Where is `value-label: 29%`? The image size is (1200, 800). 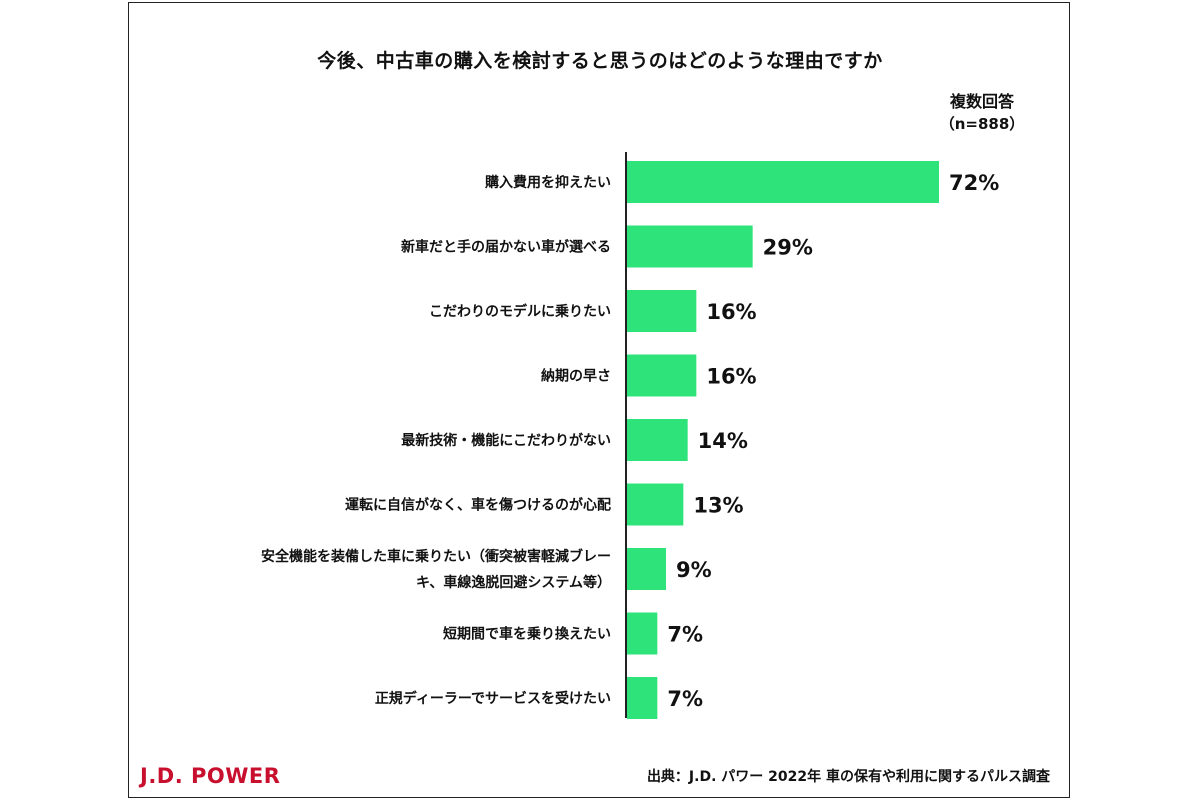
value-label: 29% is located at coordinates (788, 248).